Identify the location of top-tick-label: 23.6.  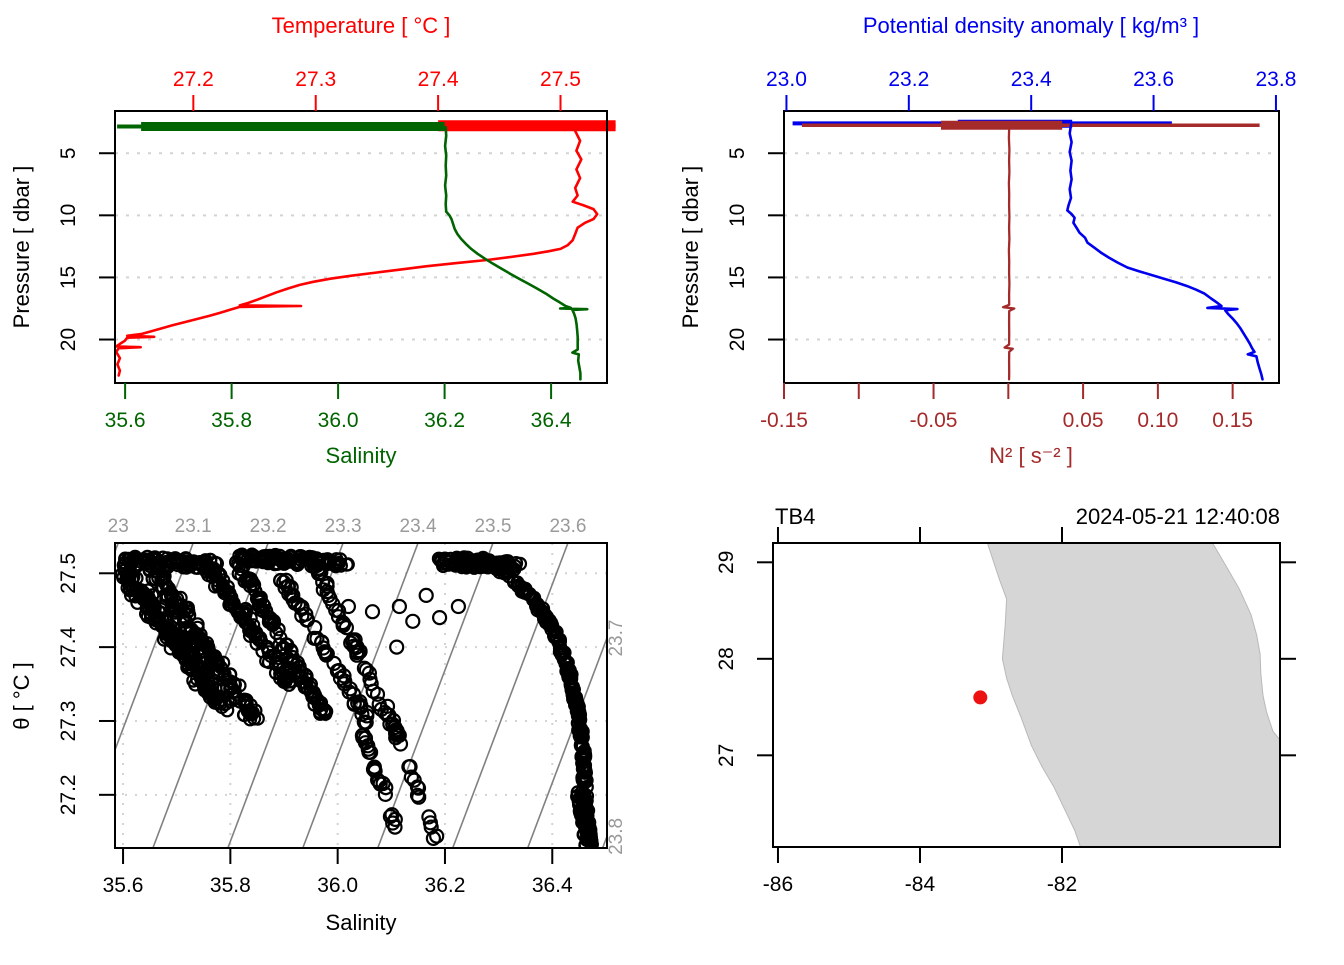
(1153, 79).